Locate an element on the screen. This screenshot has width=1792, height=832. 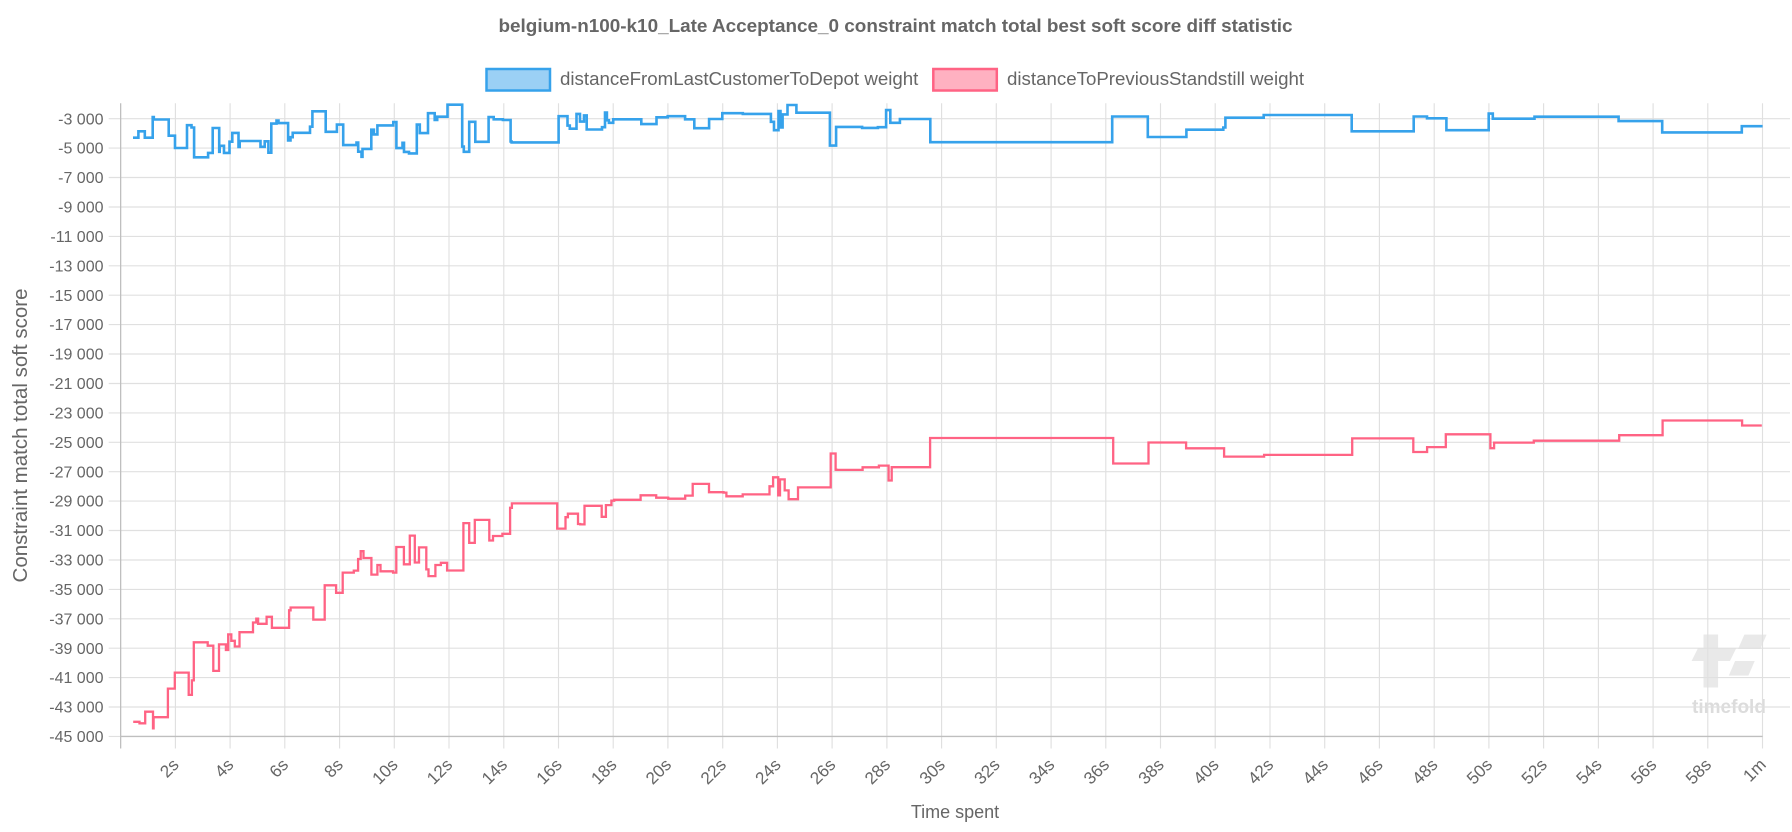
svg-text: -33 000 is located at coordinates (76, 561).